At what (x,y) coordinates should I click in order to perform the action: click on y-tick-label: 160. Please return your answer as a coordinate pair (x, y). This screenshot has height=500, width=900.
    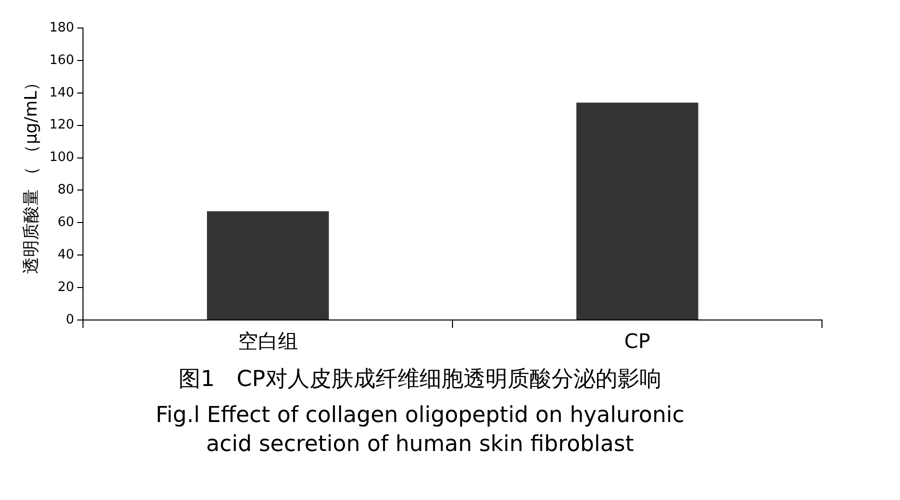
    Looking at the image, I should click on (61, 60).